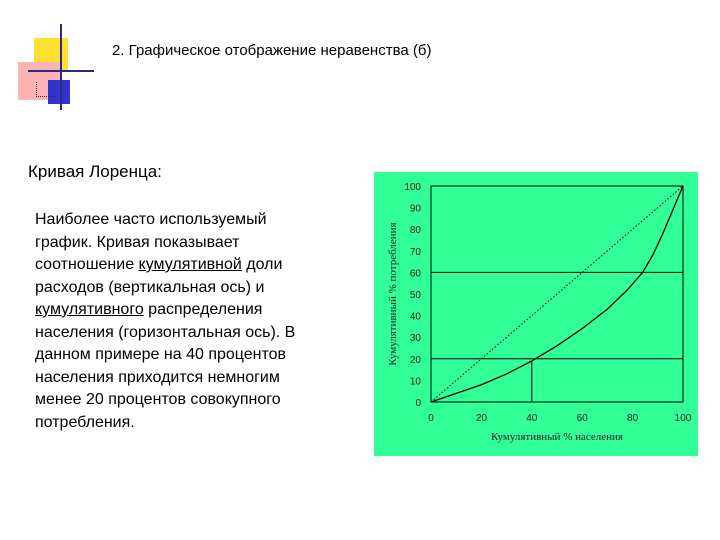 This screenshot has width=720, height=540. Describe the element at coordinates (200, 423) in the screenshot. I see `body-line: потребления.` at that location.